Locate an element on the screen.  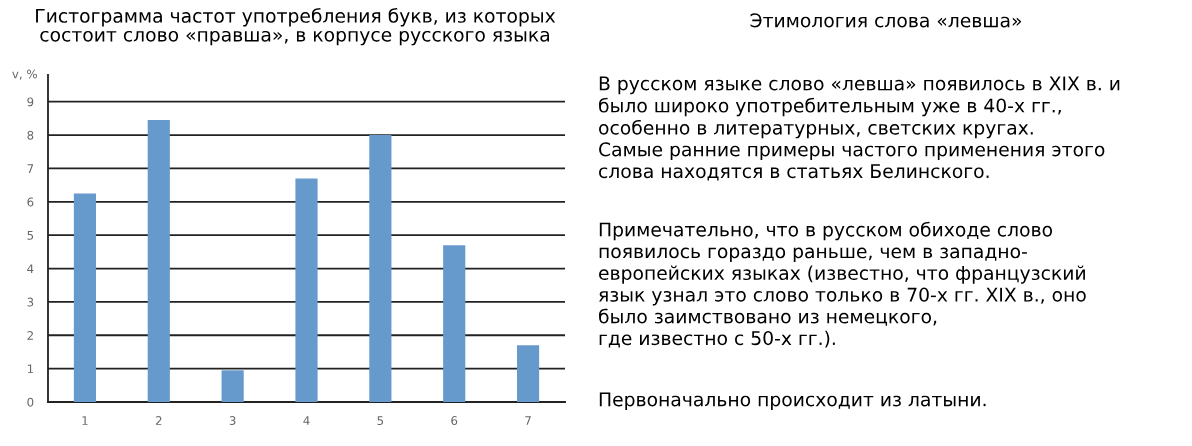
y-axis-title: v, % is located at coordinates (24, 74).